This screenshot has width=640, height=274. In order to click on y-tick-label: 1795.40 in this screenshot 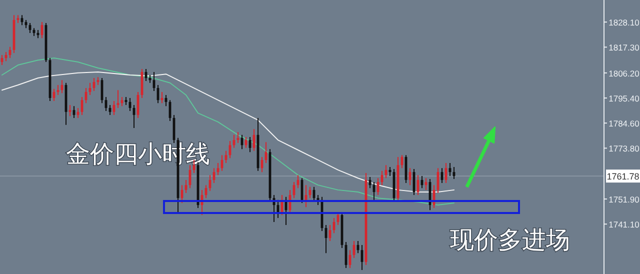, I will do `click(624, 98)`.